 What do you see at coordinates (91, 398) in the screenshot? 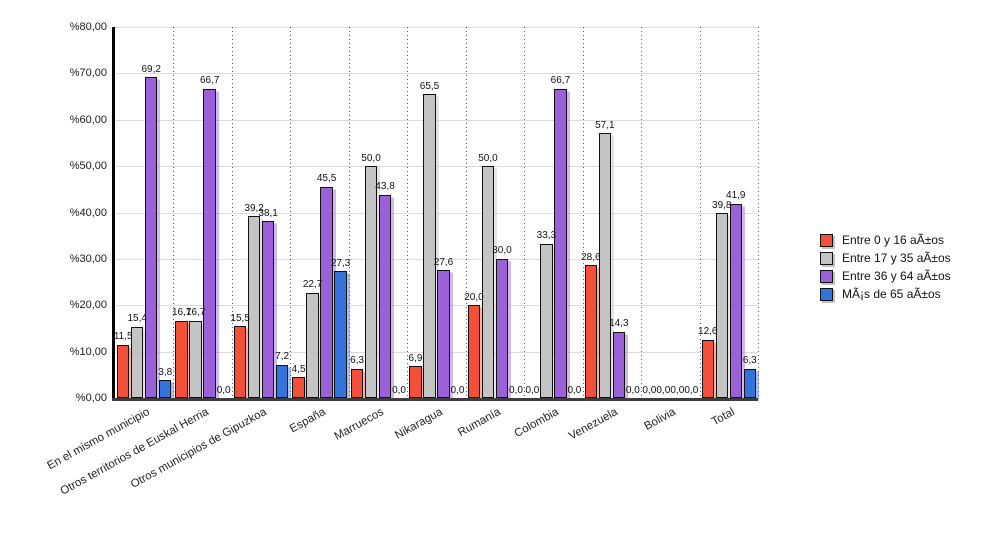
I see `y-axis-tick-label: %0,00` at bounding box center [91, 398].